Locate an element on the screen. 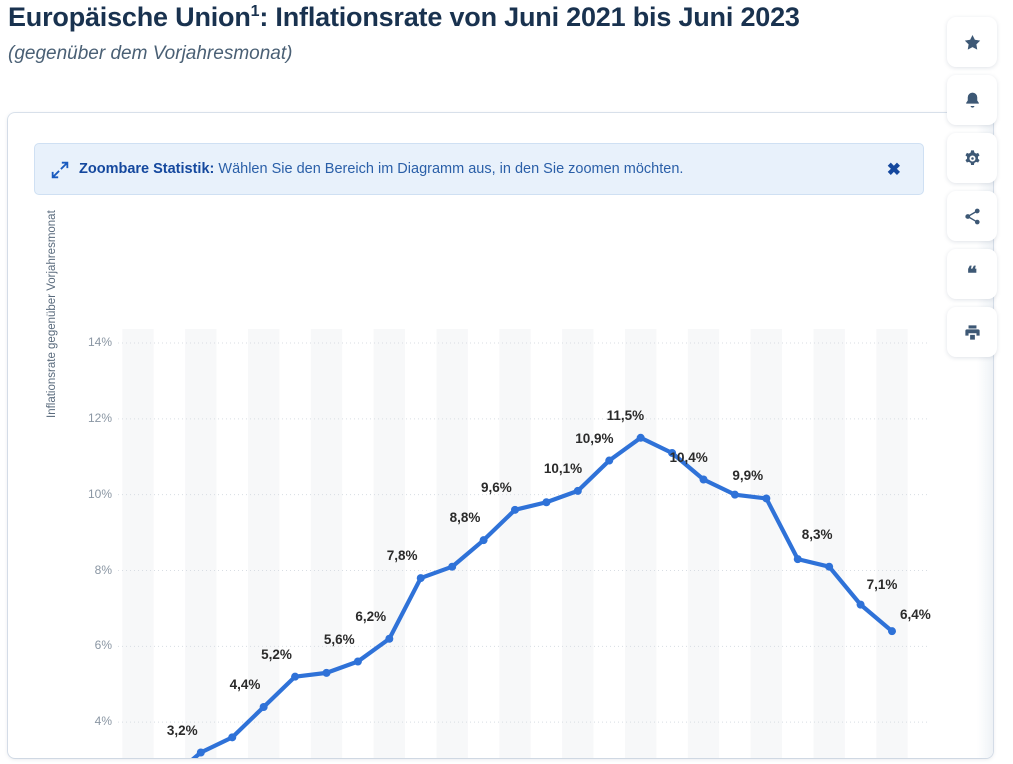 This screenshot has height=764, width=1013. data-point-label: 8,3% is located at coordinates (817, 535).